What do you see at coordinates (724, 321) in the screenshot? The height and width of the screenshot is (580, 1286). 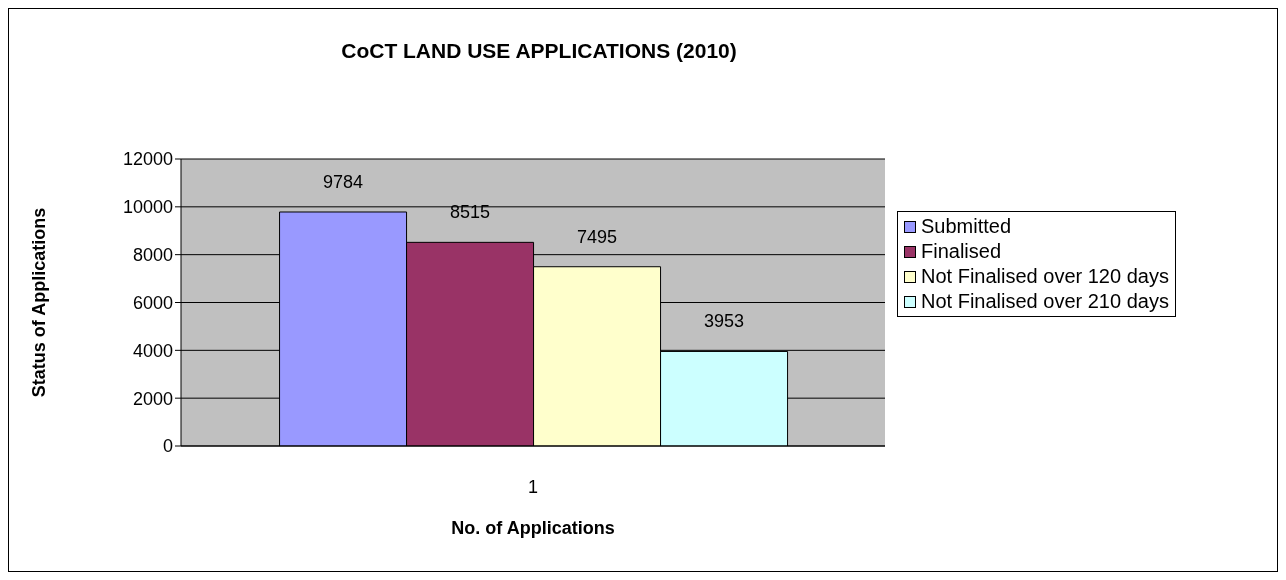 I see `data-label: 3953` at bounding box center [724, 321].